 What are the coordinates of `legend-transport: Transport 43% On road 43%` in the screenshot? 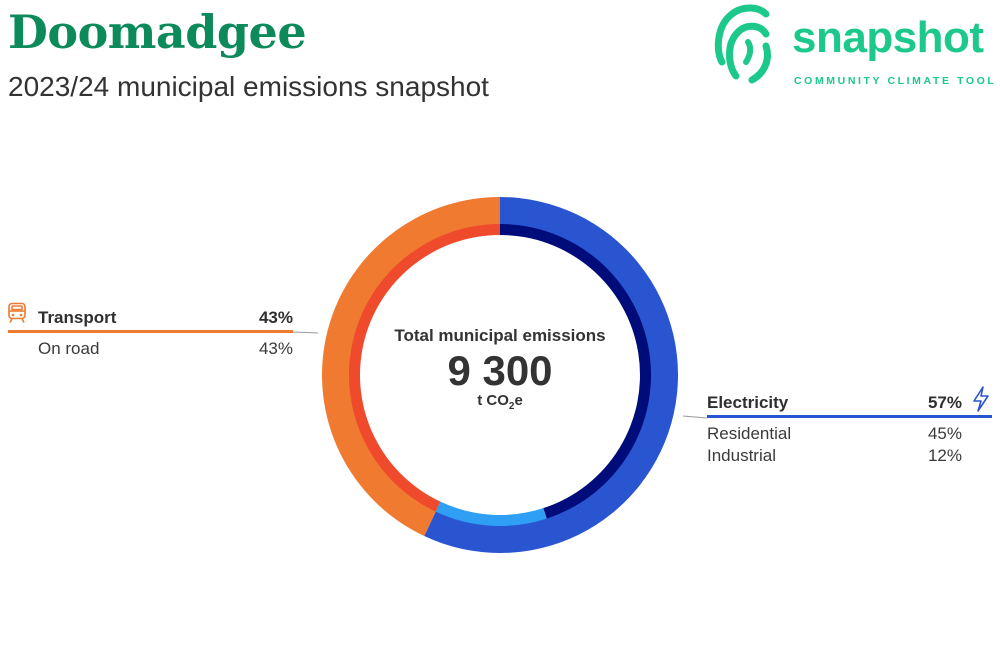 It's located at (150, 333).